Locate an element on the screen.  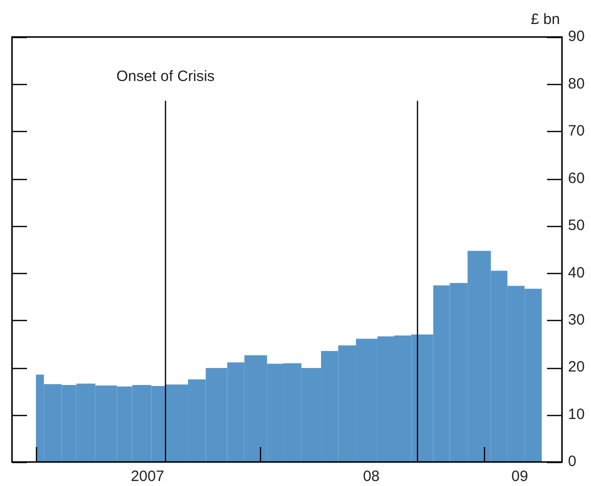
y-tick-label: 10 is located at coordinates (576, 414).